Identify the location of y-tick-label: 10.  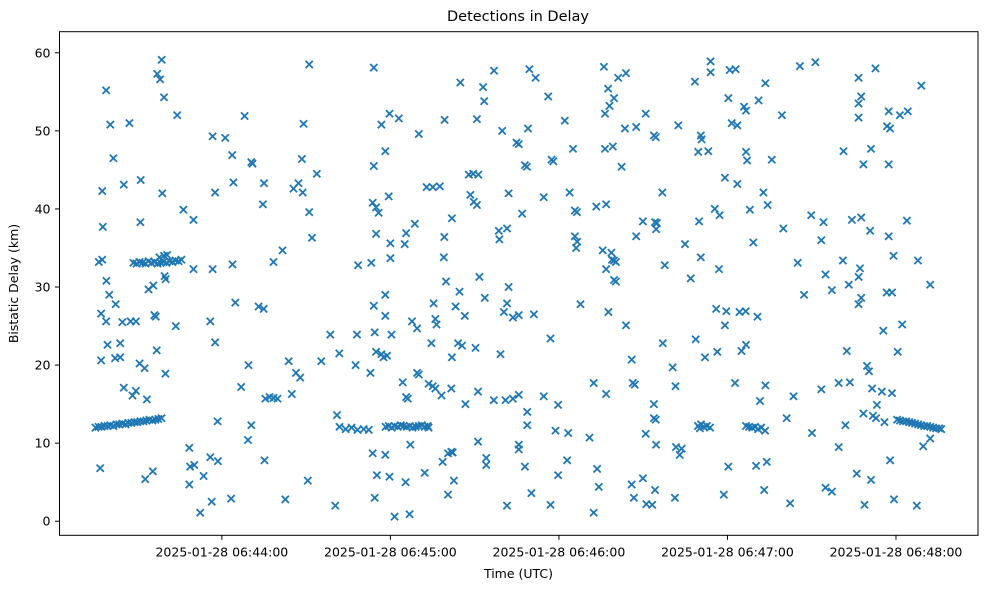
(43, 443).